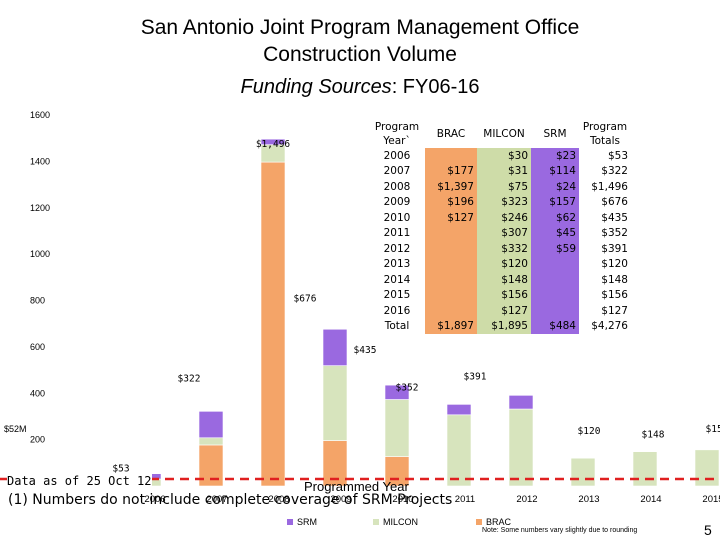  I want to click on cell-total: $53, so click(605, 156).